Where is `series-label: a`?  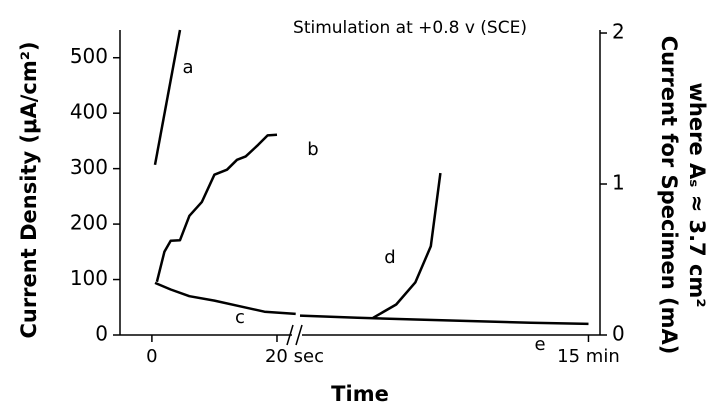
series-label: a is located at coordinates (187, 67).